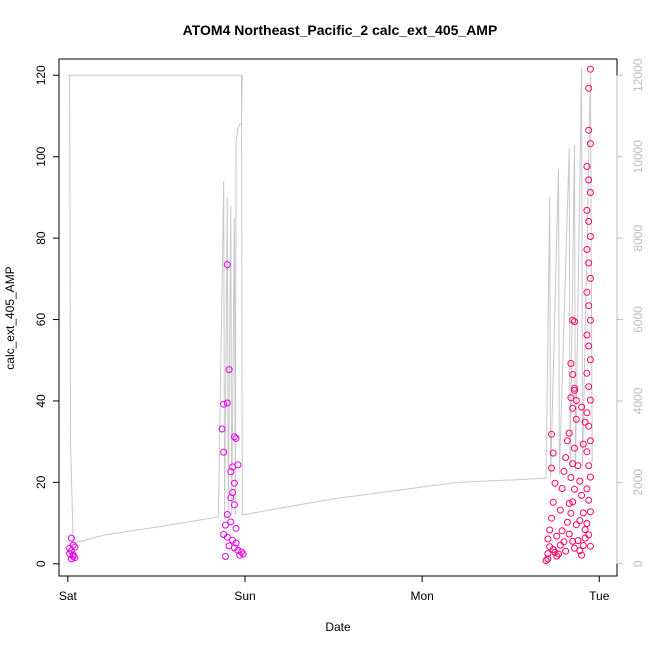 This screenshot has width=650, height=650. I want to click on secondary-y-tick-label: 4000, so click(638, 400).